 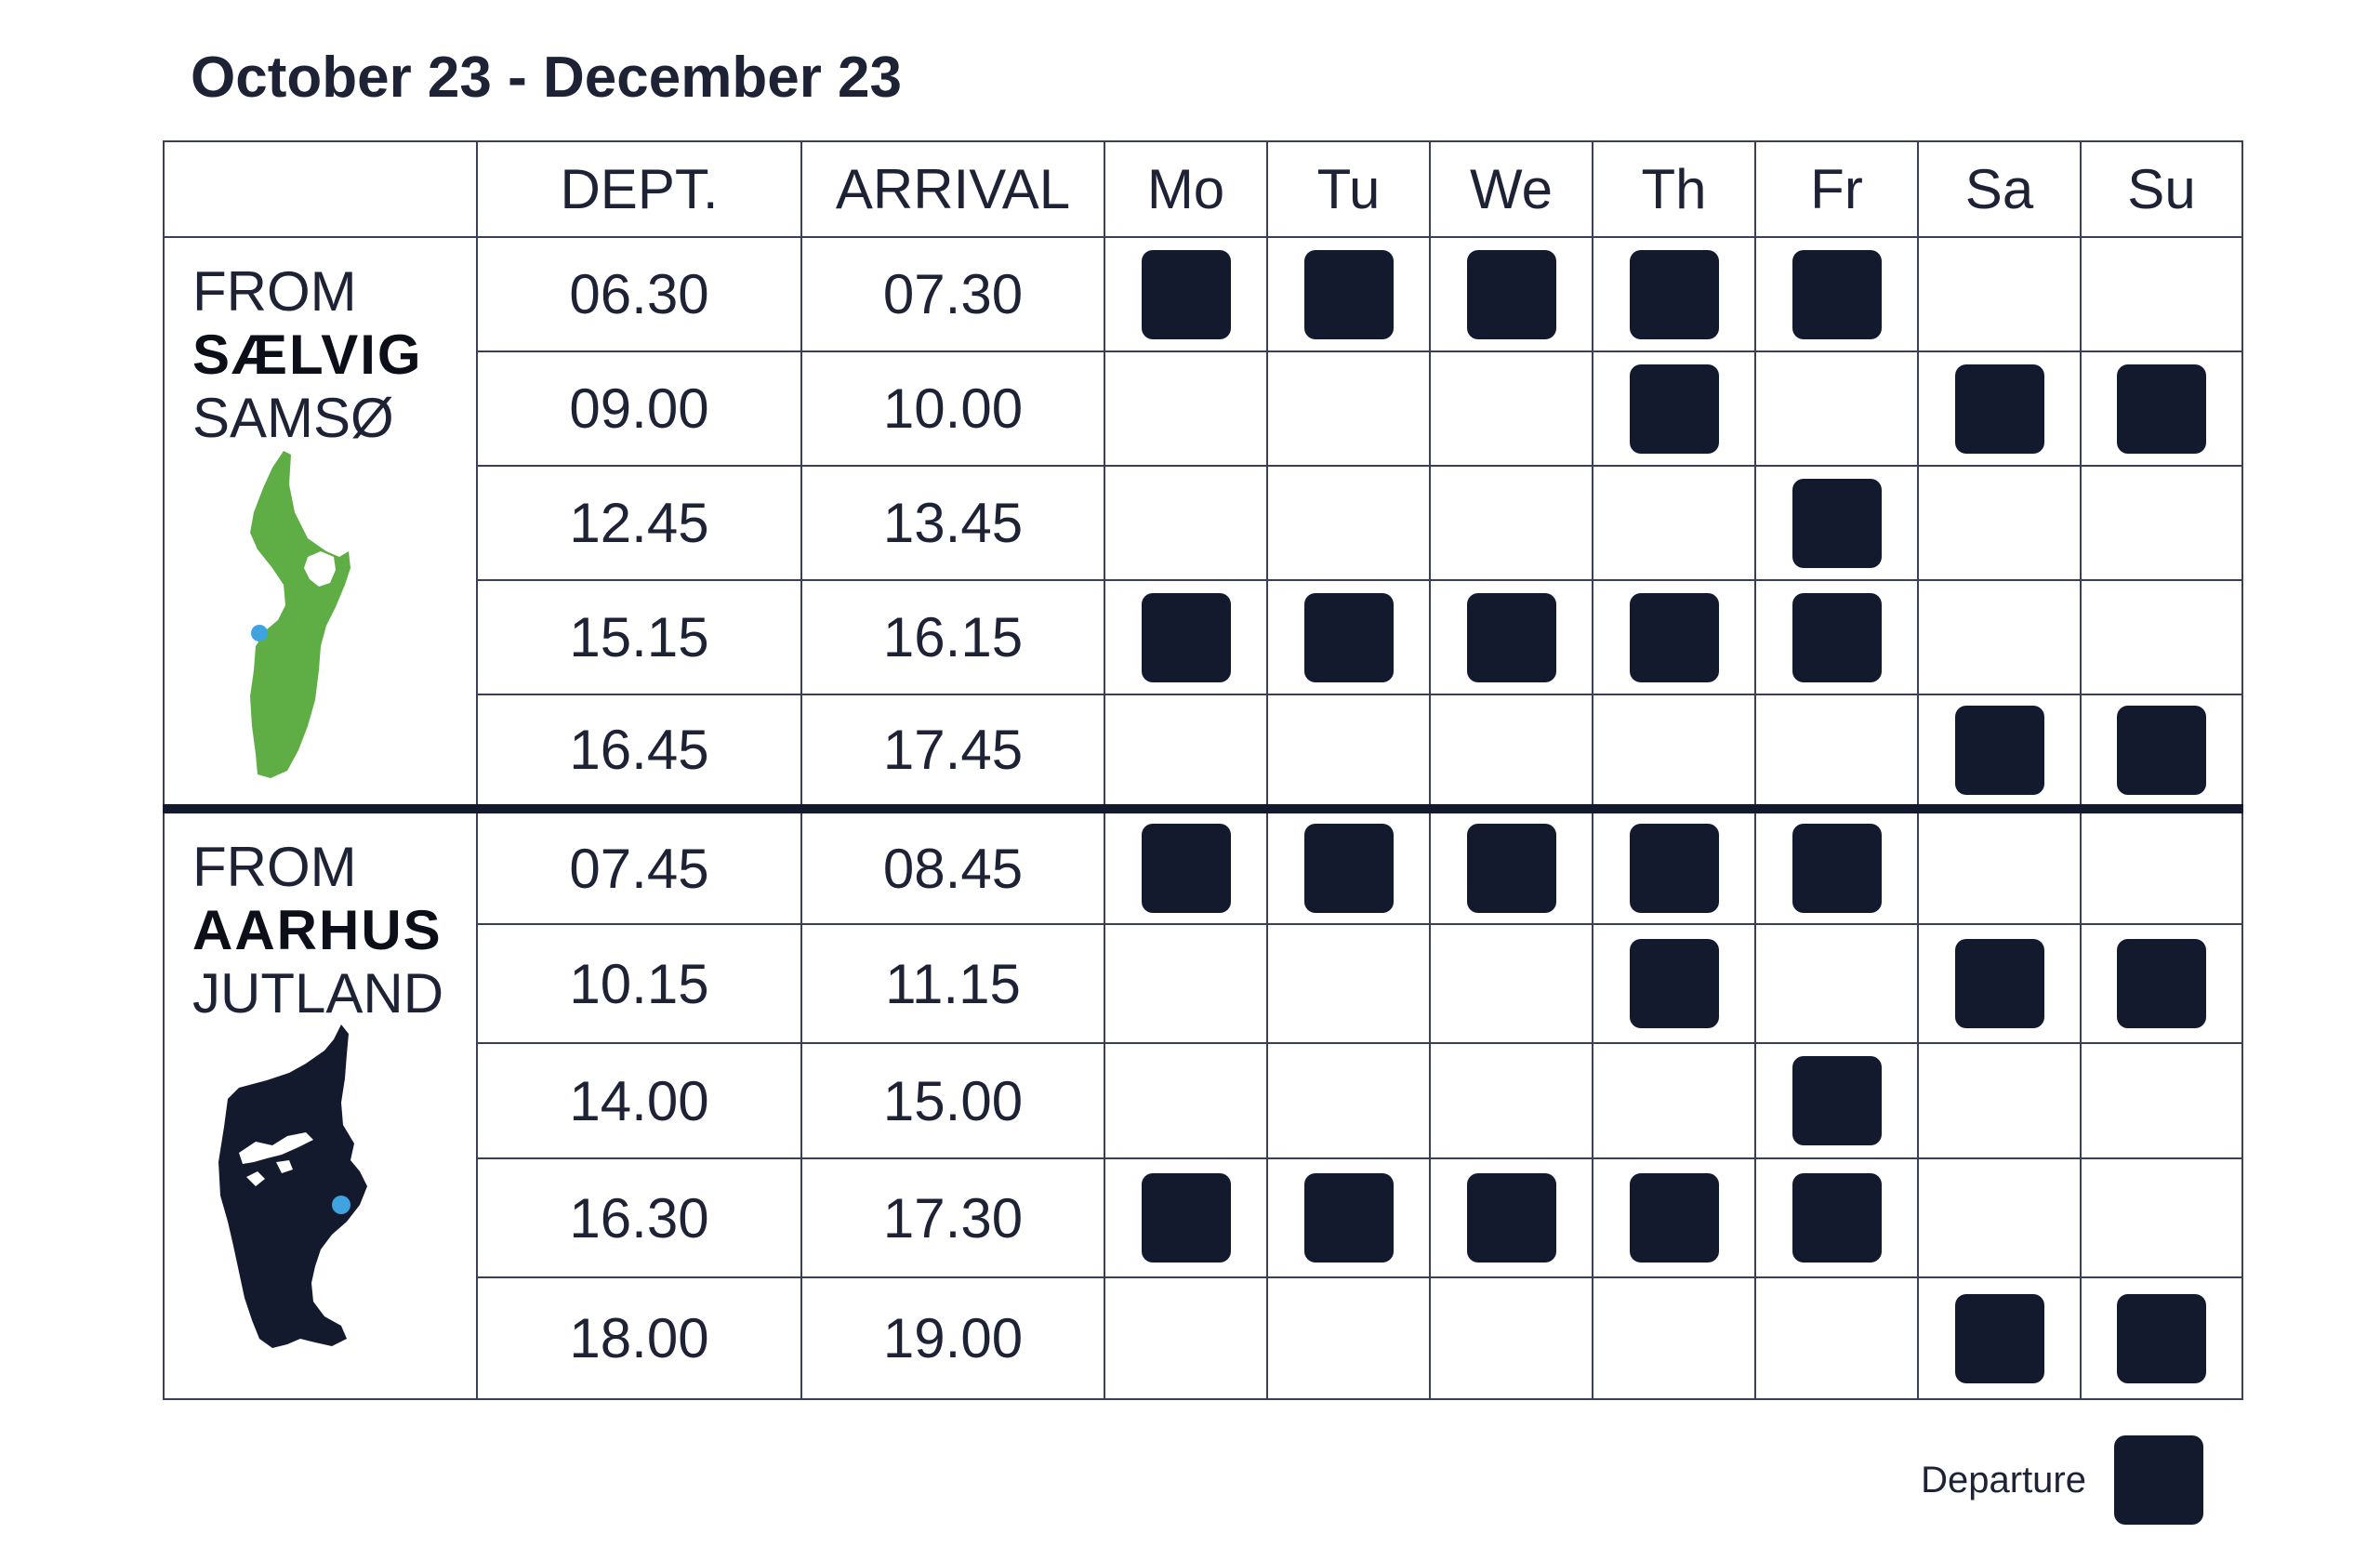 What do you see at coordinates (293, 418) in the screenshot?
I see `origin-region-name: SAMSØ` at bounding box center [293, 418].